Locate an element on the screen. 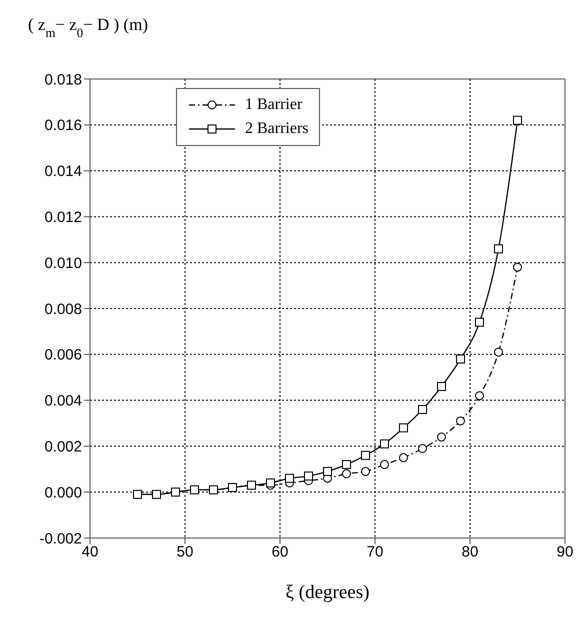 Image resolution: width=584 pixels, height=636 pixels. y-axis-title: ( z$_{m}$− z$_{0}$− D ) (m) is located at coordinates (88, 27).